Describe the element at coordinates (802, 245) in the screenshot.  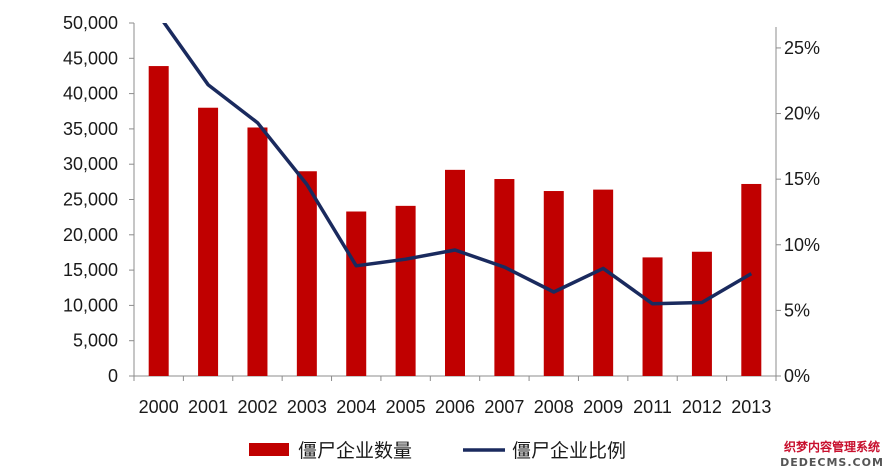
I see `right-tick-label: 10%` at that location.